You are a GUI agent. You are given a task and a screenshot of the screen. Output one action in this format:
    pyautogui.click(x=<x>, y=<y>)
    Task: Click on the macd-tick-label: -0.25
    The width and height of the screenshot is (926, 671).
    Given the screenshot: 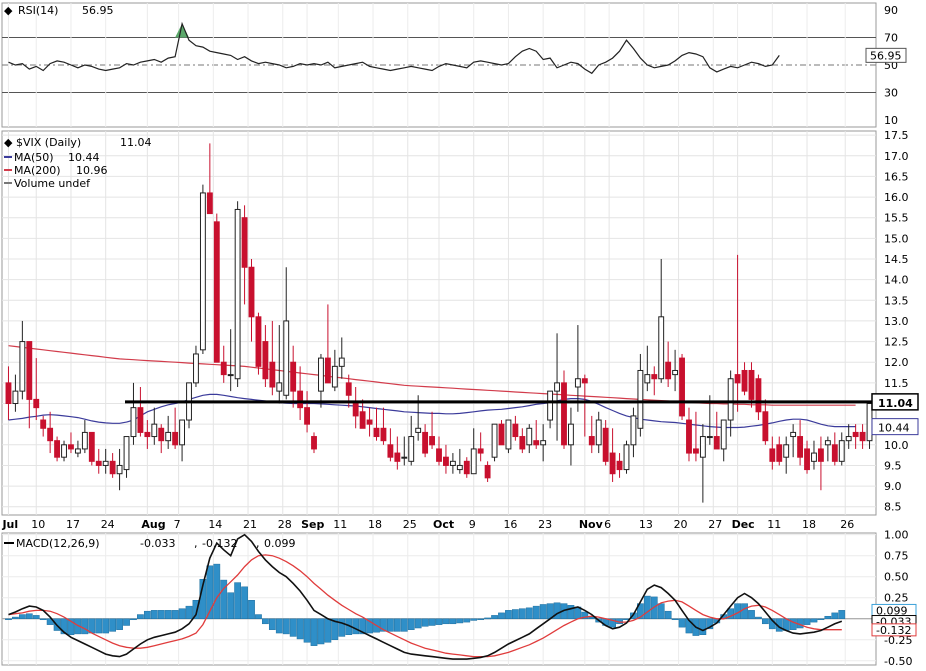 What is the action you would take?
    pyautogui.click(x=898, y=640)
    